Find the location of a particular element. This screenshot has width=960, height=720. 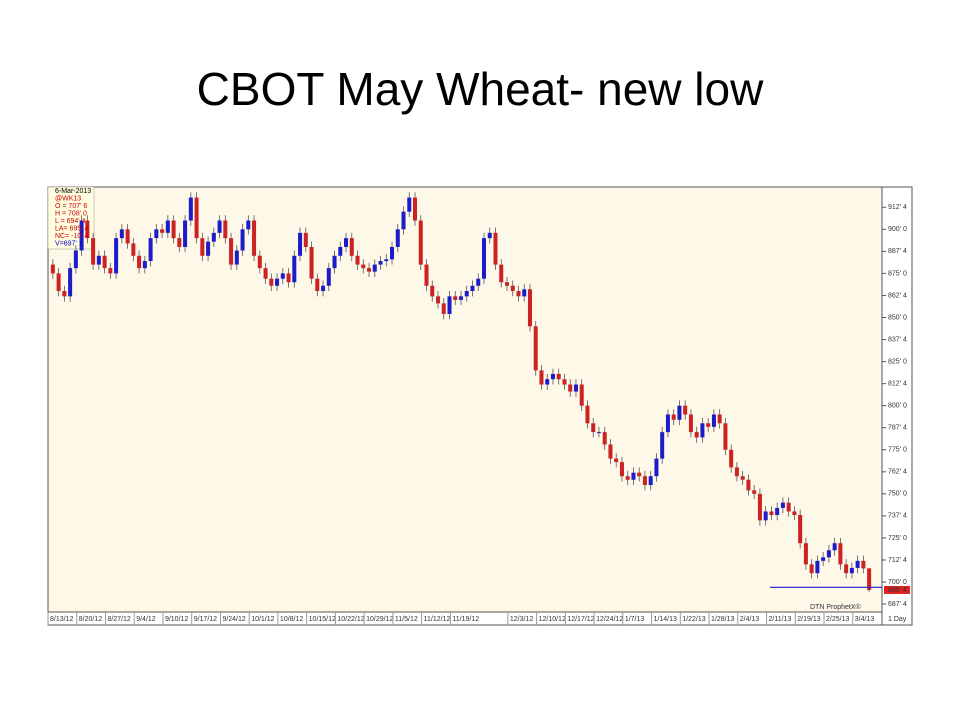

x-tick-label: 11/5/12 is located at coordinates (406, 619).